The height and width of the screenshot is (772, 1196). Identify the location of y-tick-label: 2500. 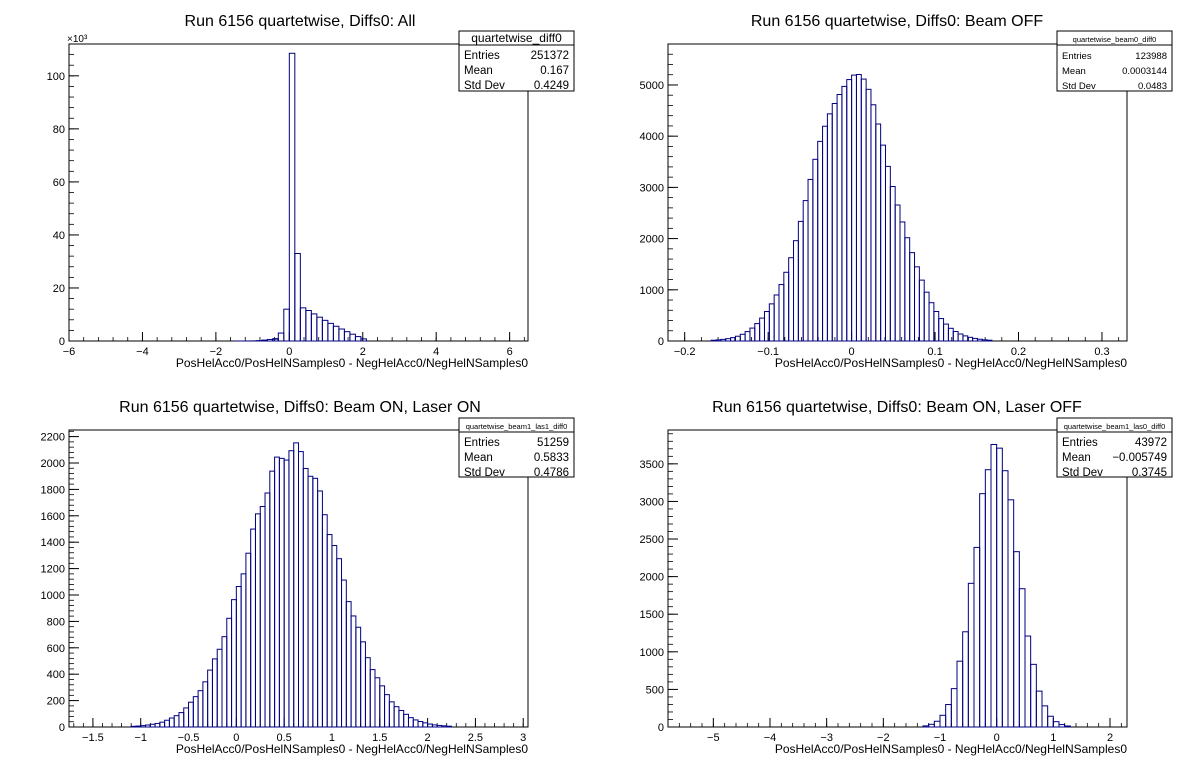
(652, 540).